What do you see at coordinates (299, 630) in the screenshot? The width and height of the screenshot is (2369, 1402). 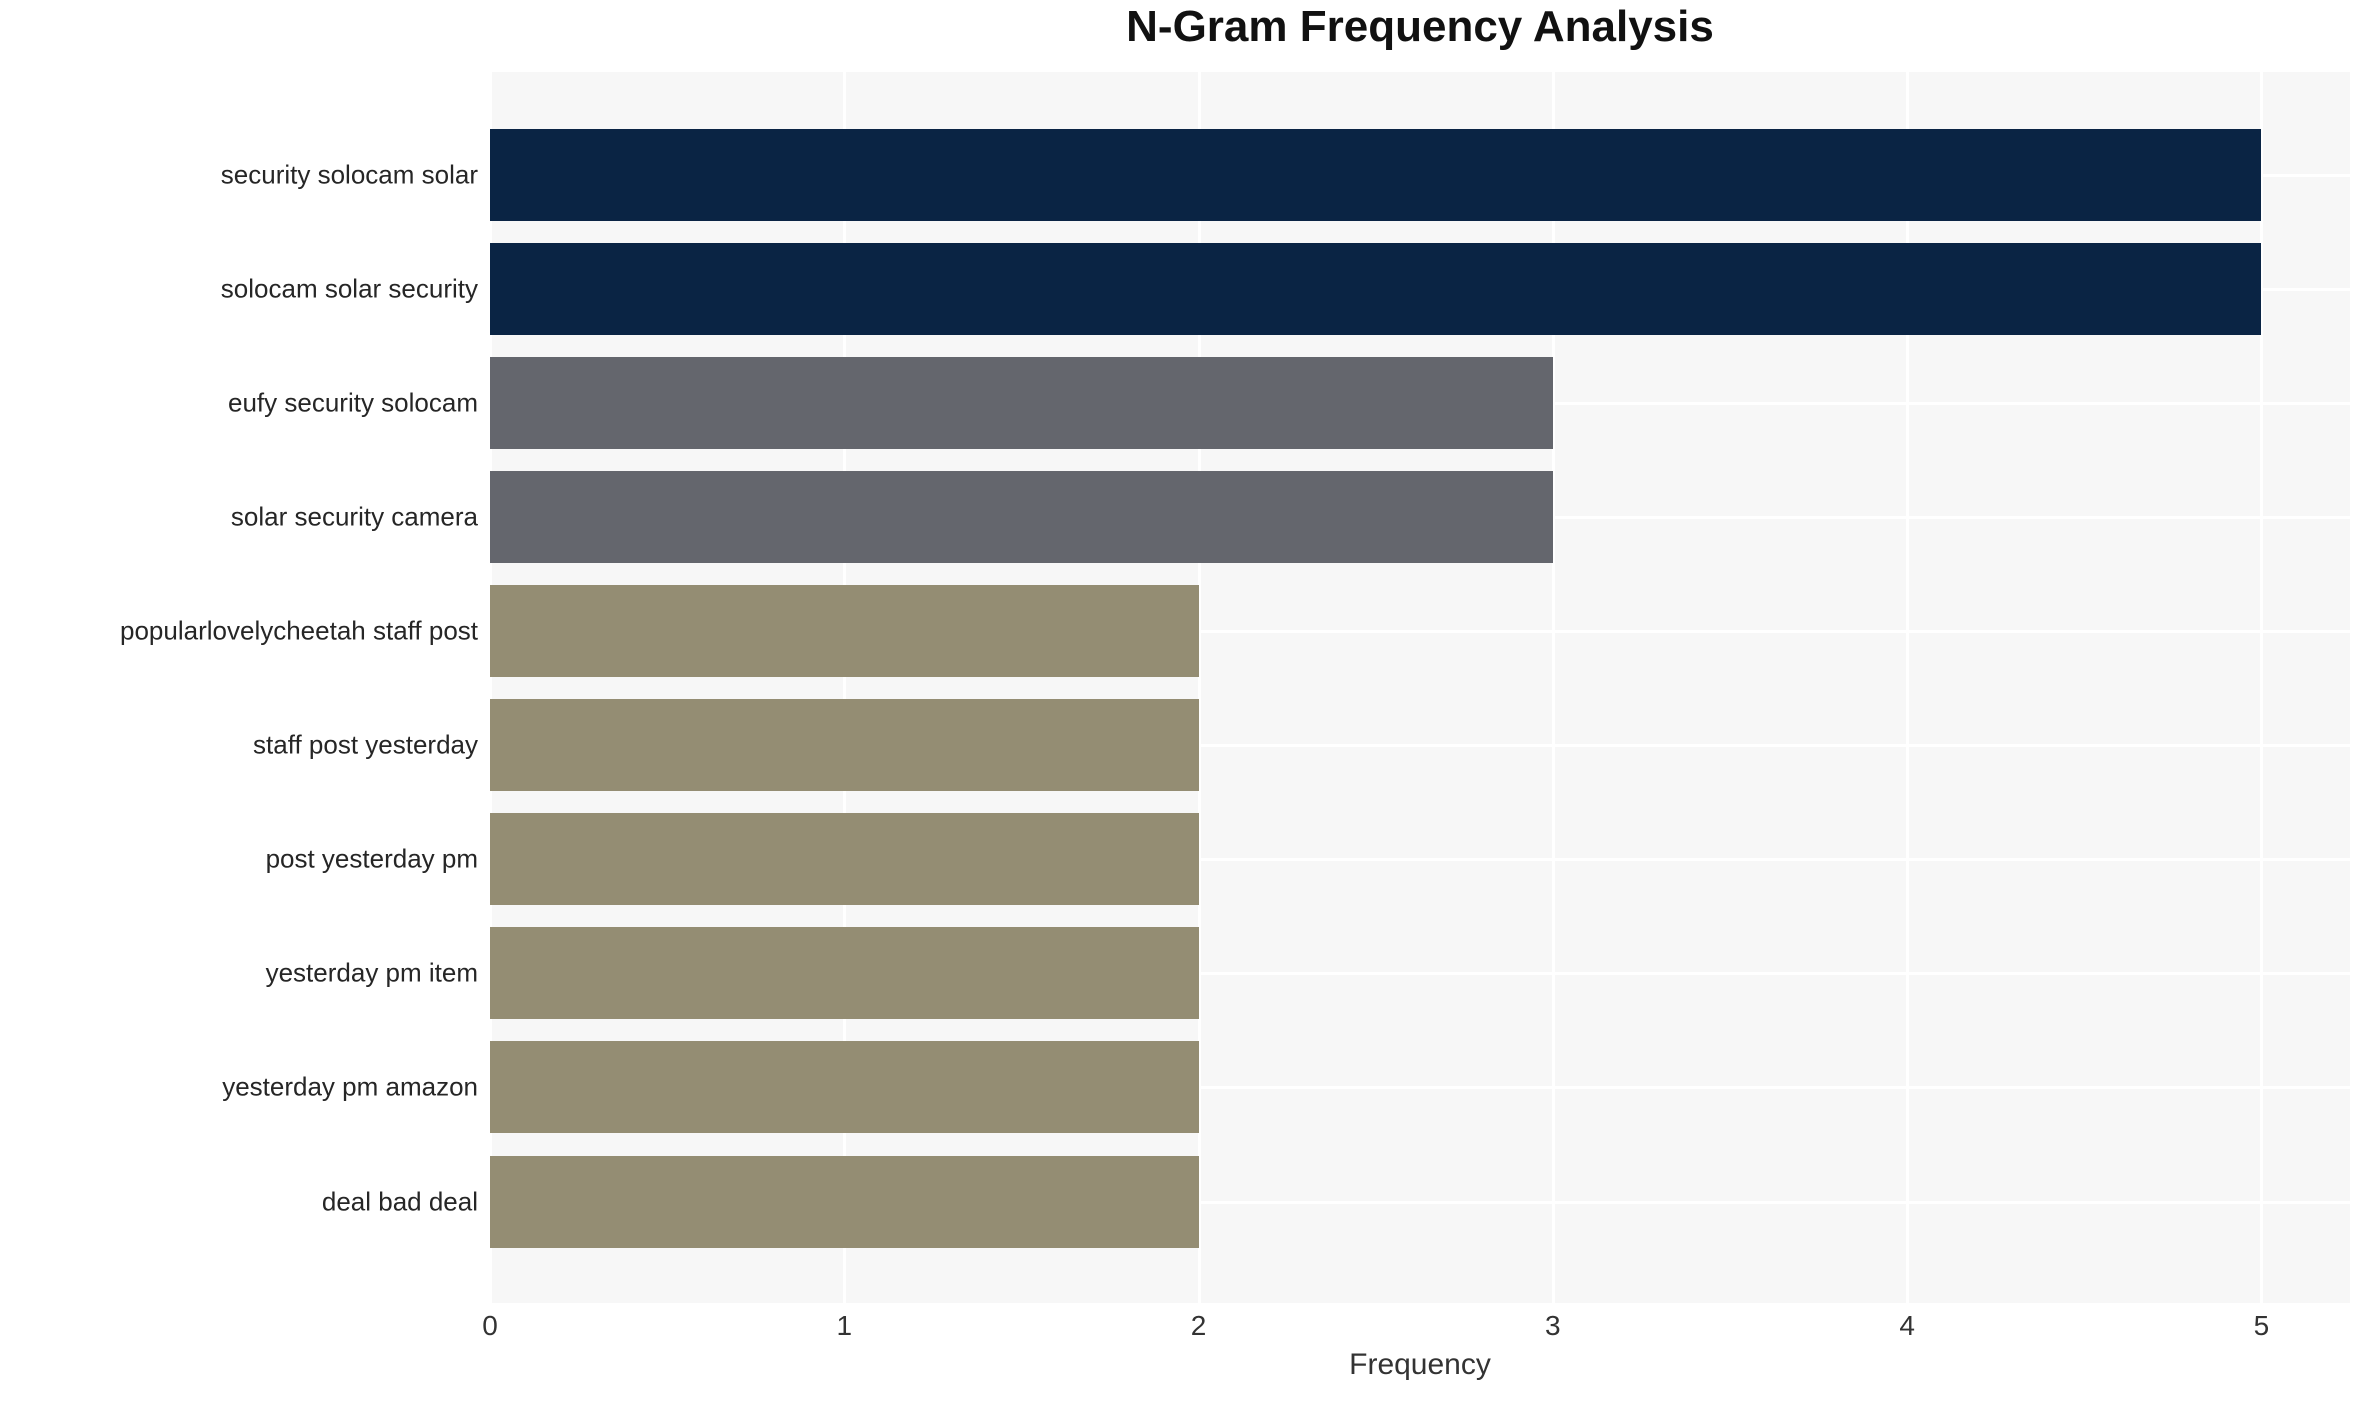 I see `y-tick-label: popularlovelycheetah staff post` at bounding box center [299, 630].